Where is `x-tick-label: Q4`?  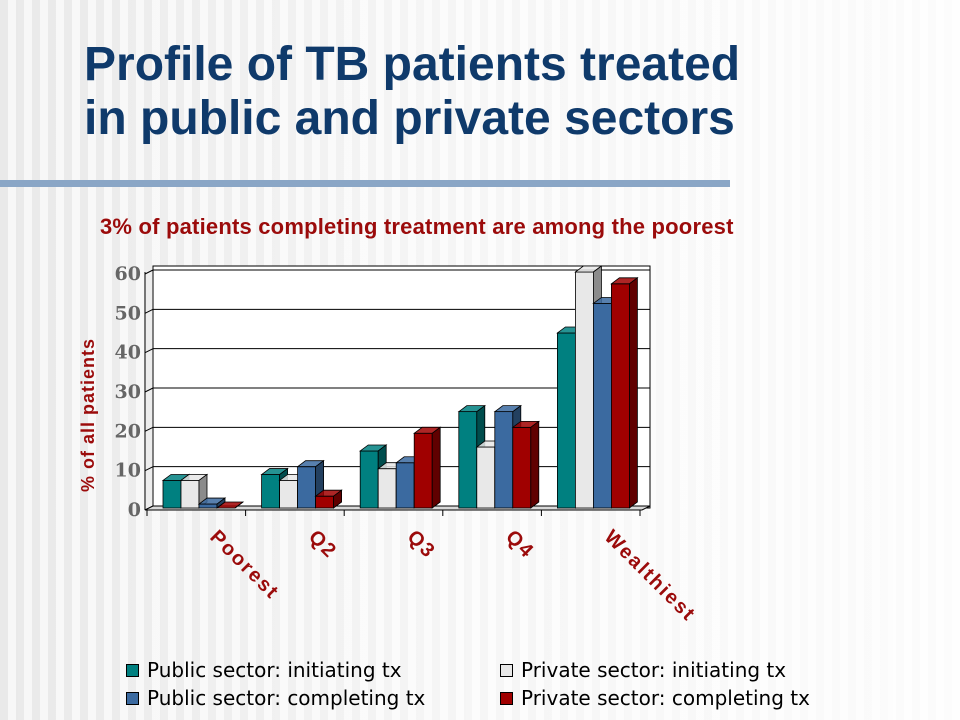
x-tick-label: Q4 is located at coordinates (519, 544).